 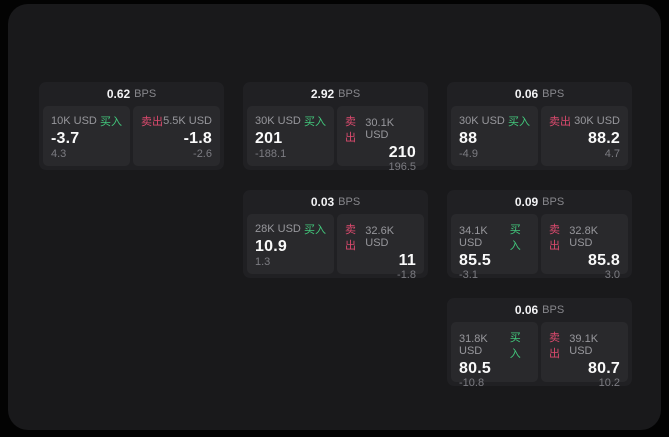 What do you see at coordinates (187, 121) in the screenshot?
I see `sell-amount: 5.5K USD` at bounding box center [187, 121].